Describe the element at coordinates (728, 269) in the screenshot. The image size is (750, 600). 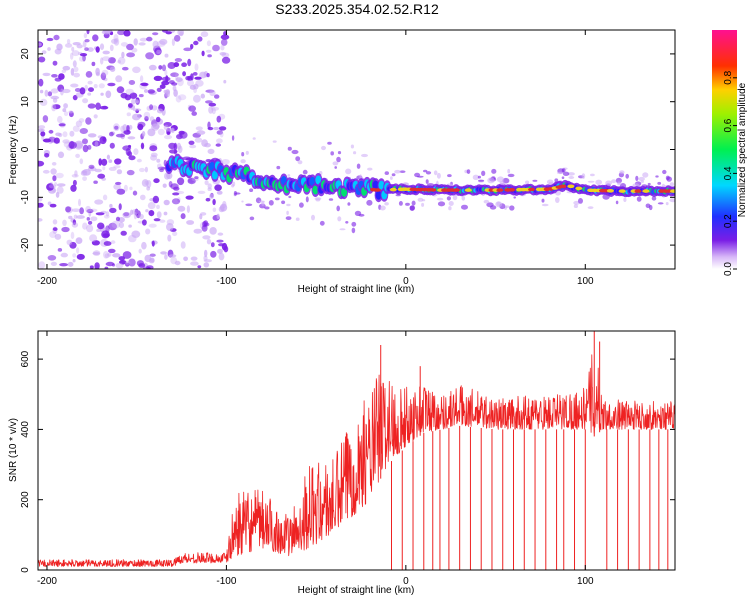
I see `colorbar-tick-label: 0.0` at that location.